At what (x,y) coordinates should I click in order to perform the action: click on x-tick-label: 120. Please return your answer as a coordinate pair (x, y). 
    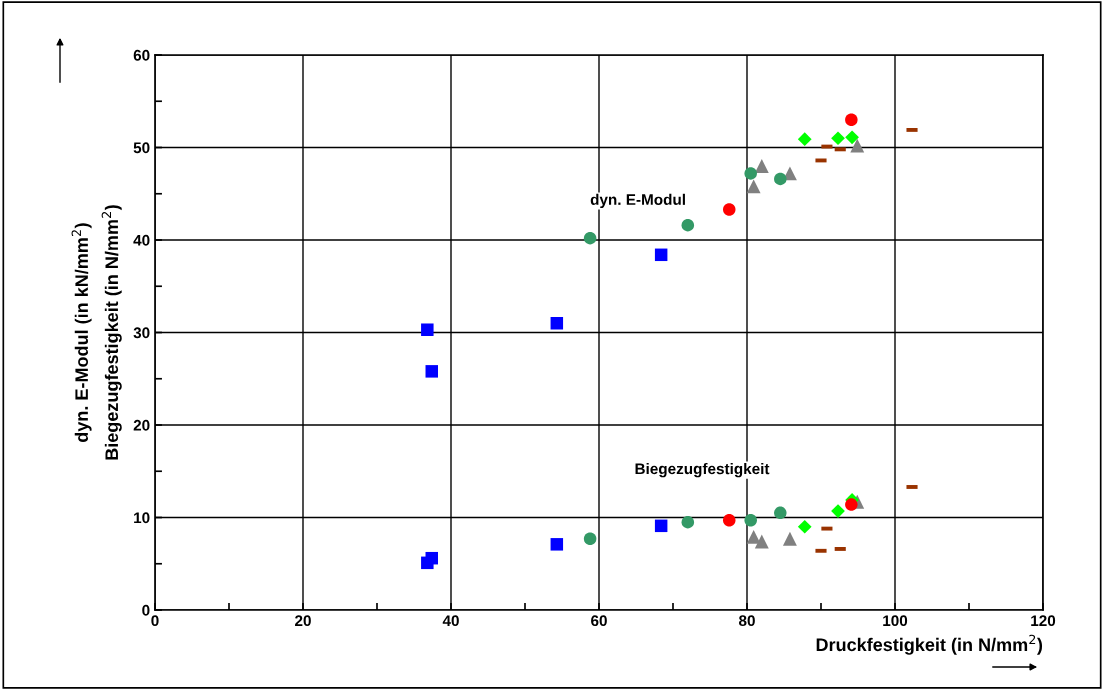
    Looking at the image, I should click on (1043, 621).